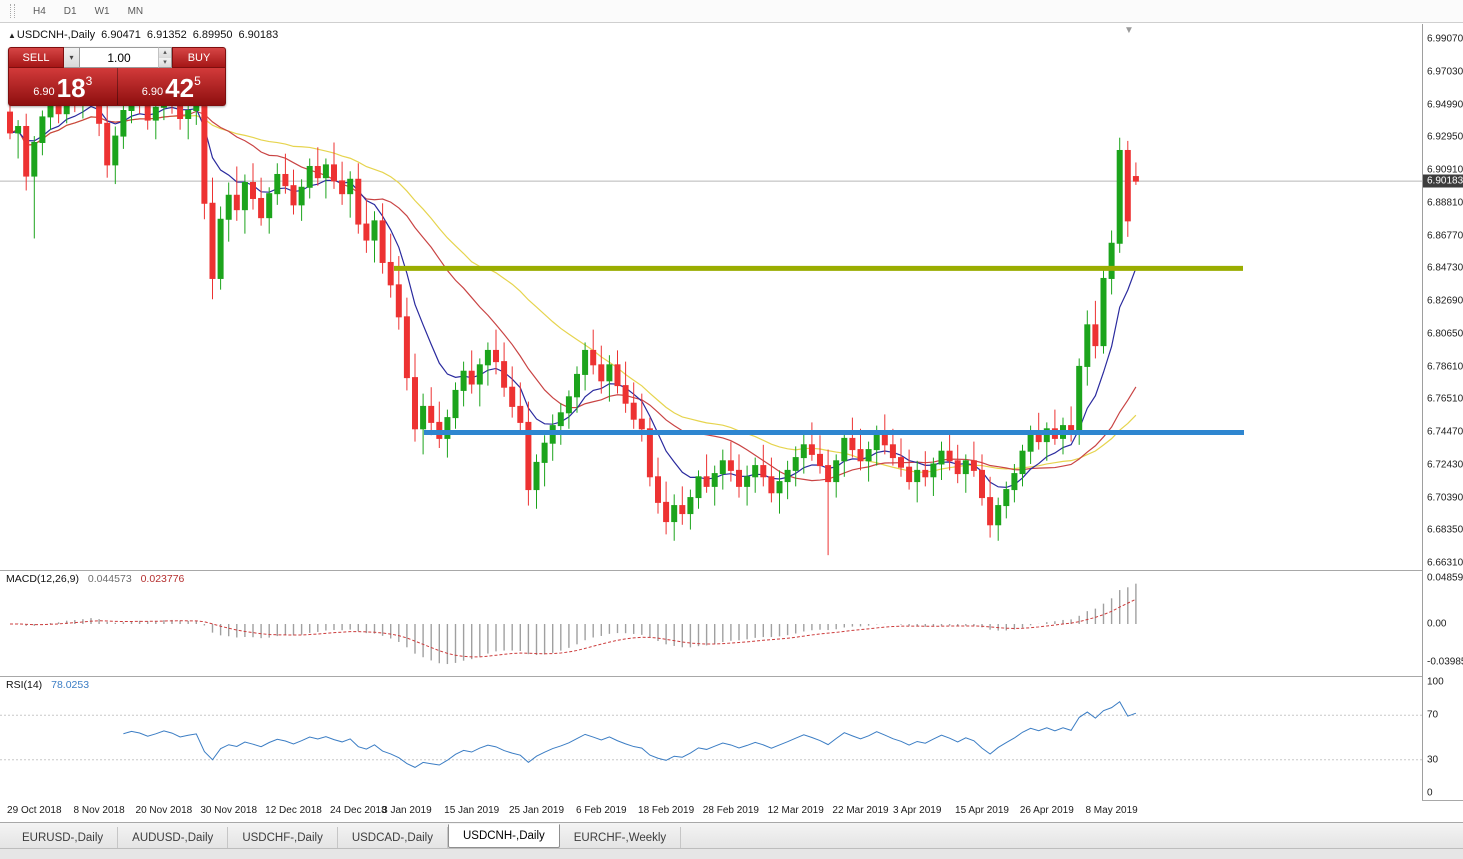 The width and height of the screenshot is (1463, 859). Describe the element at coordinates (1445, 235) in the screenshot. I see `price-tick: 6.86770` at that location.